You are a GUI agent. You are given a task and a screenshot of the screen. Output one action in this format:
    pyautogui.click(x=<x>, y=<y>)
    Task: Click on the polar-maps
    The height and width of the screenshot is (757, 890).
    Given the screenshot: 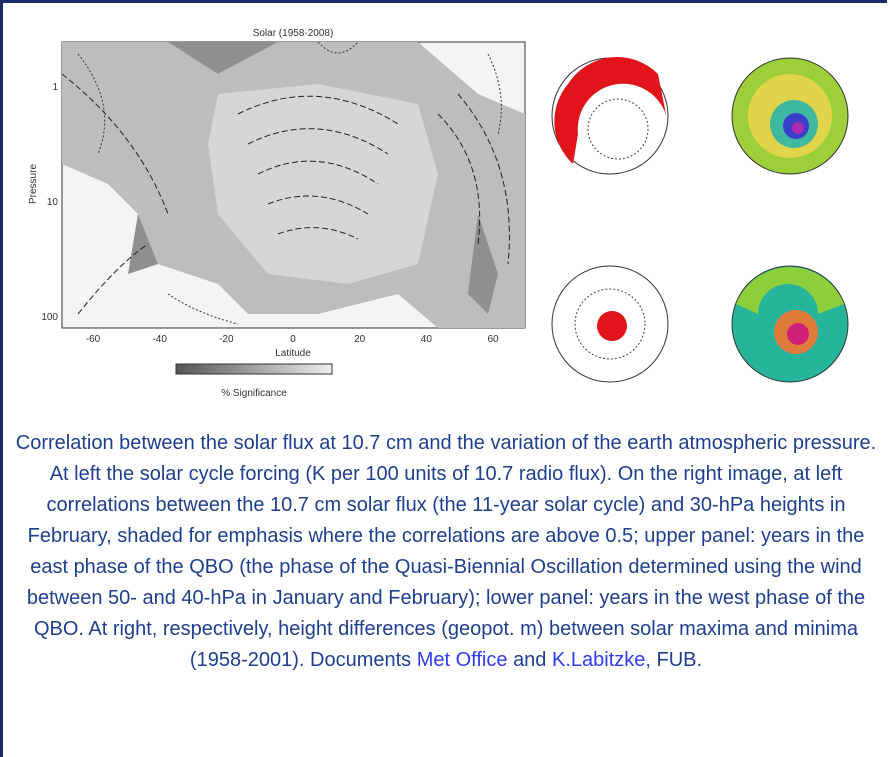 What is the action you would take?
    pyautogui.click(x=700, y=220)
    